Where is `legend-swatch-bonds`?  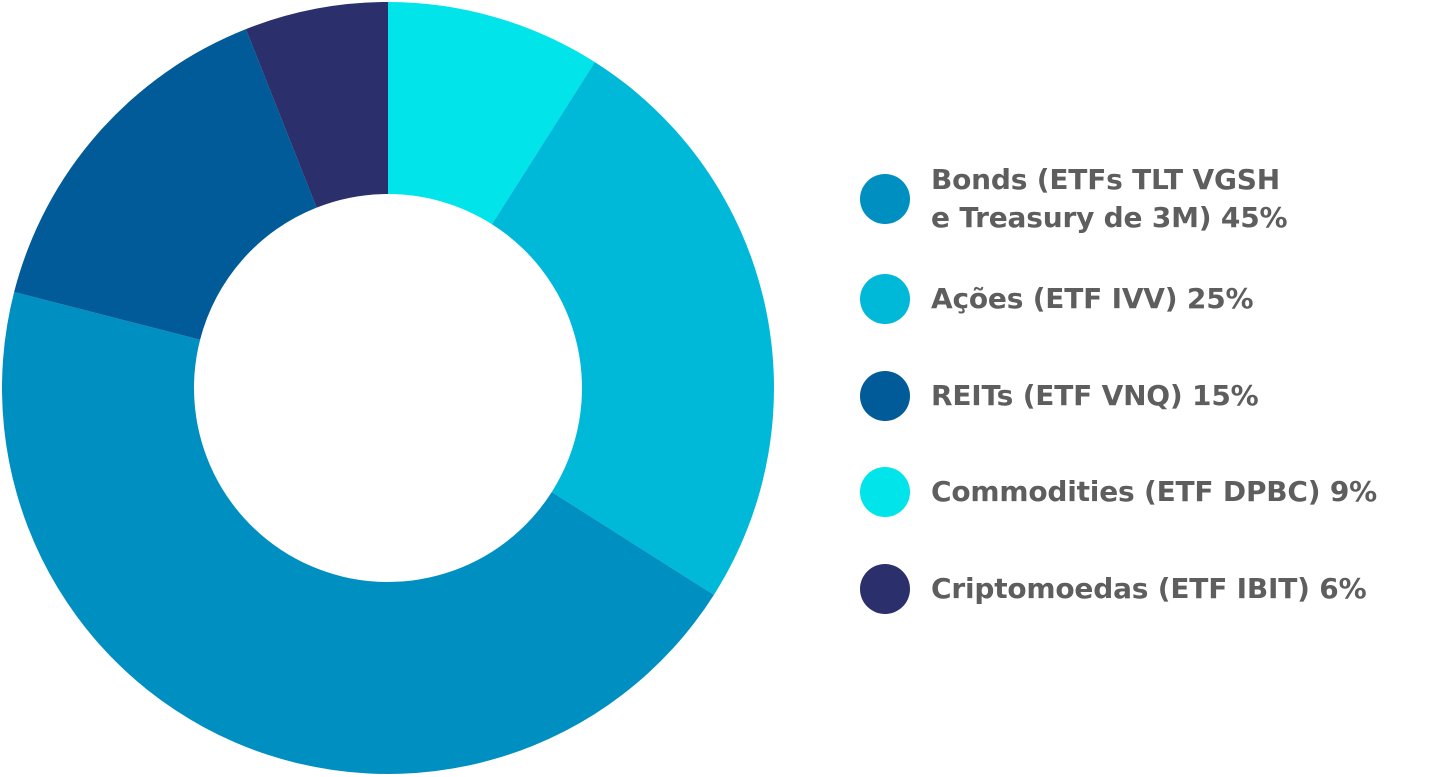 legend-swatch-bonds is located at coordinates (885, 199).